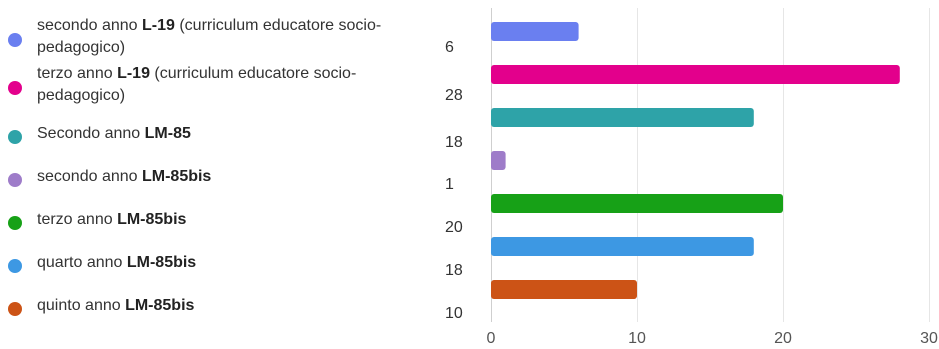 The width and height of the screenshot is (939, 349). I want to click on x-tick-label-30: 30, so click(929, 338).